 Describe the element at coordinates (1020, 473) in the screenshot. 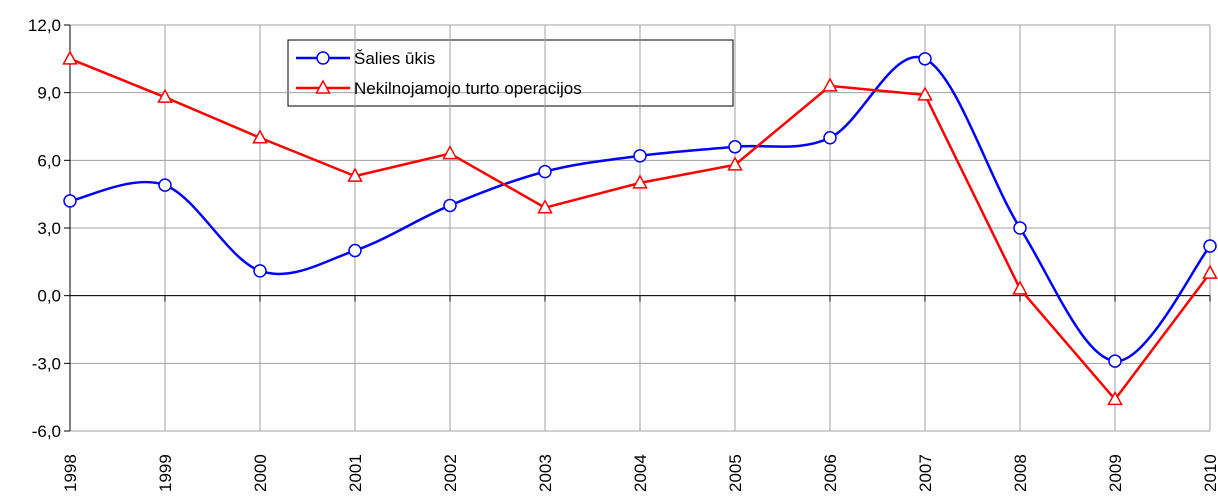

I see `x-tick-label: 2008` at that location.